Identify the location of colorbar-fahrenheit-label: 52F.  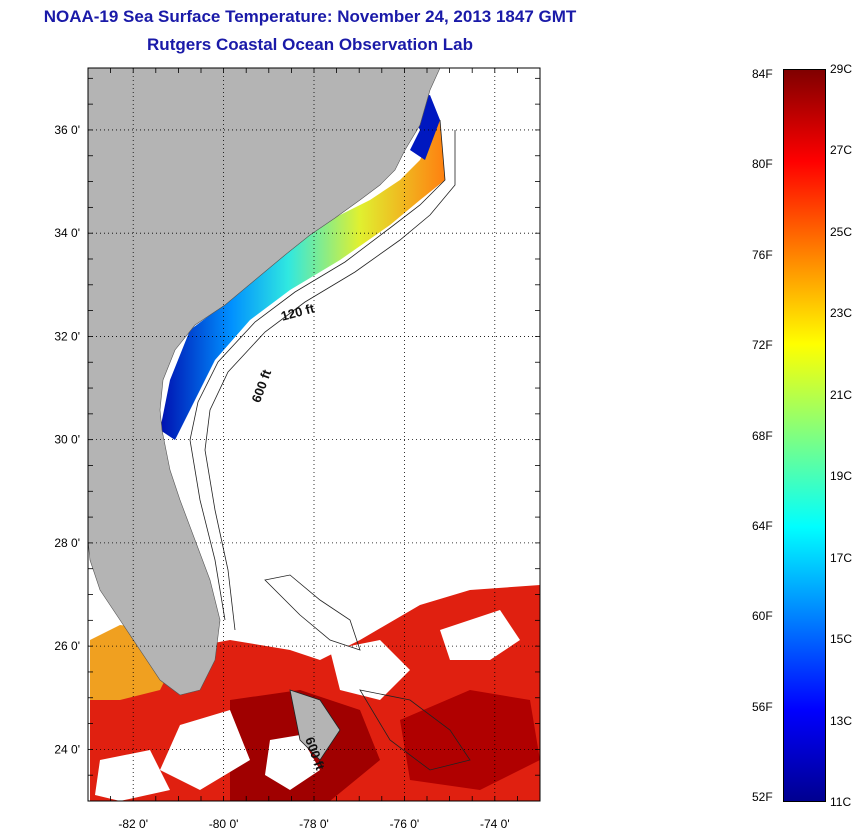
(762, 797).